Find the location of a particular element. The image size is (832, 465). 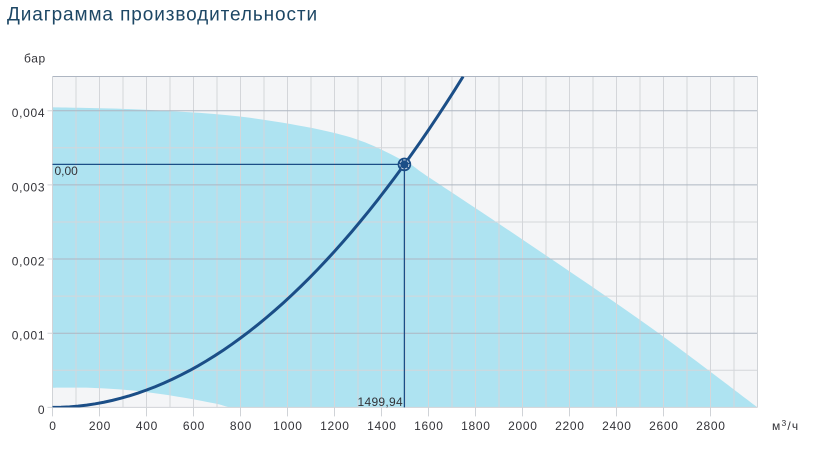

svg-text: 1499,94 is located at coordinates (381, 402).